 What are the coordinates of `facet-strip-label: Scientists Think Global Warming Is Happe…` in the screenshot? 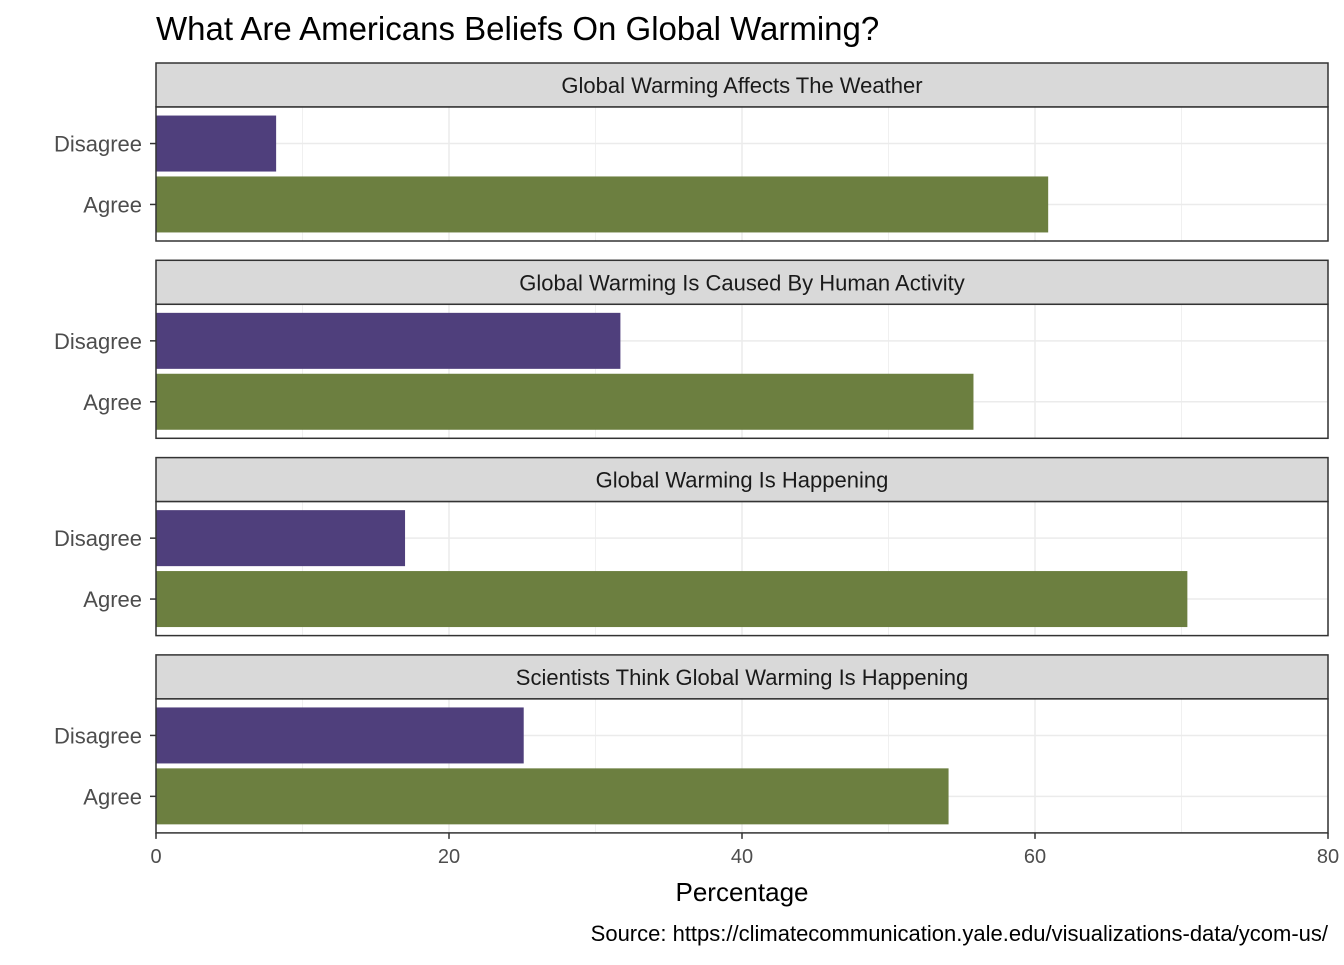 It's located at (742, 677).